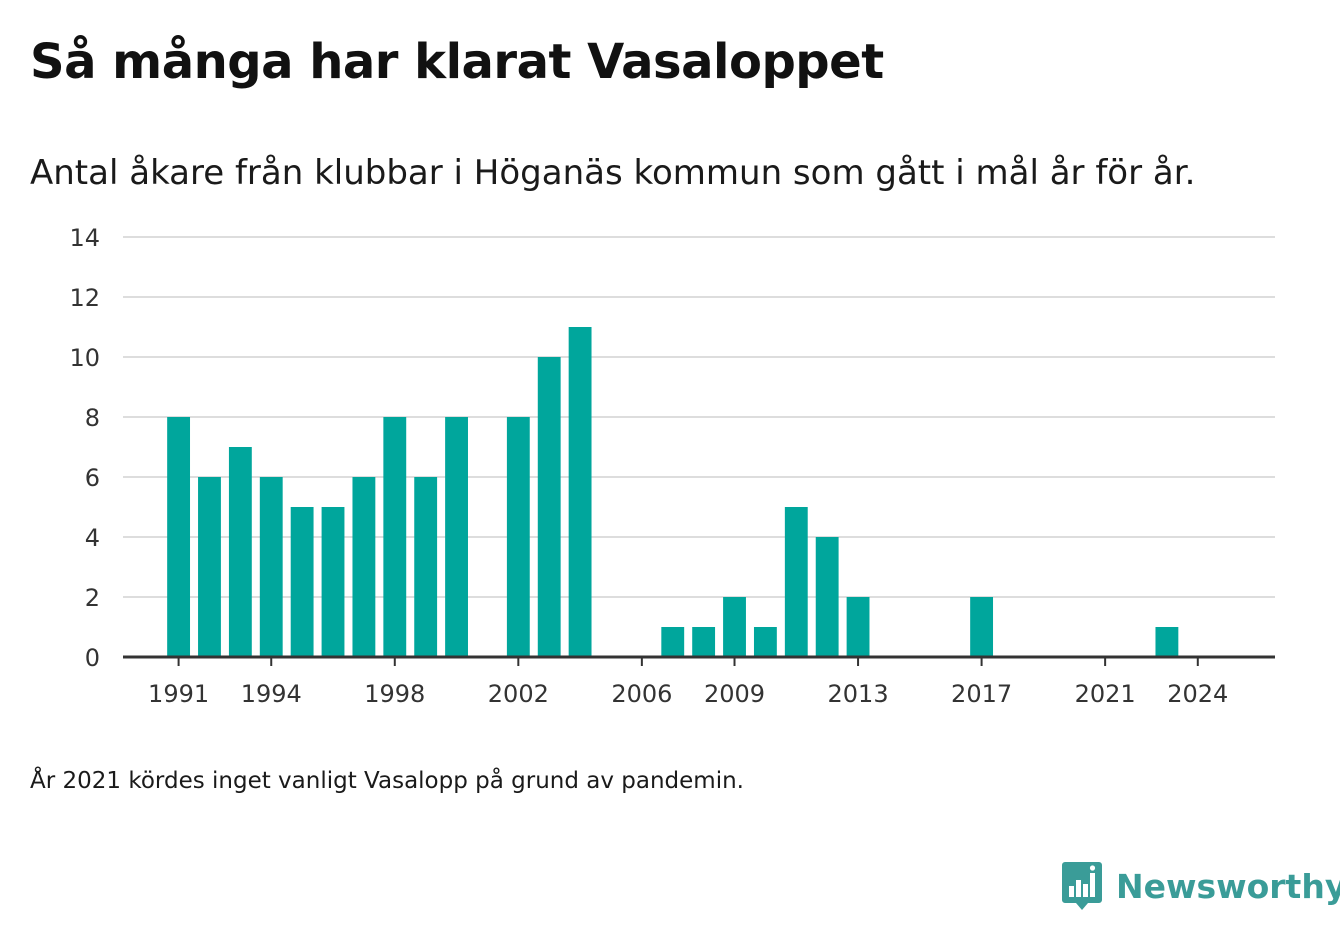 Image resolution: width=1340 pixels, height=940 pixels. I want to click on y-tick-label: 4, so click(92, 538).